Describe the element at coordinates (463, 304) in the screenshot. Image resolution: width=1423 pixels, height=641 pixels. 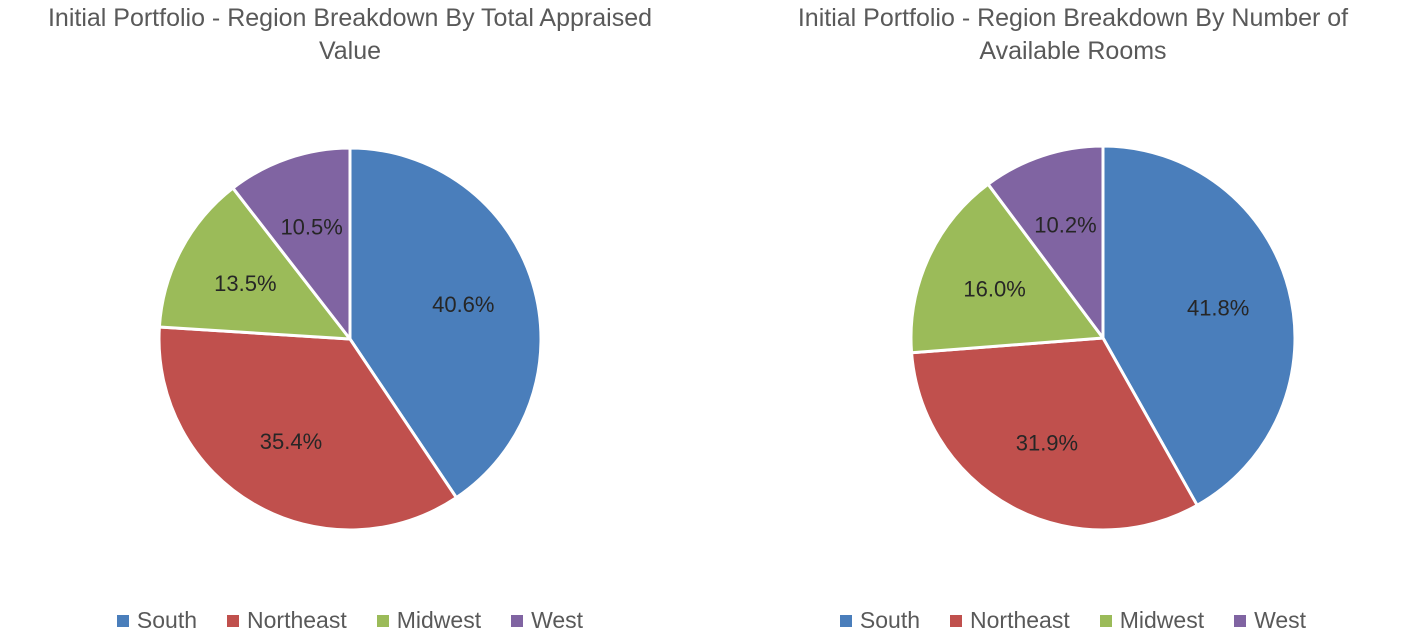
I see `data-label-south: 40.6%` at that location.